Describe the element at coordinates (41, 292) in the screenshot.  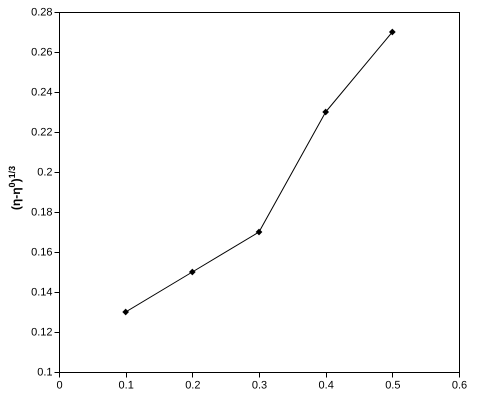
I see `y-tick-label: 0.14` at that location.